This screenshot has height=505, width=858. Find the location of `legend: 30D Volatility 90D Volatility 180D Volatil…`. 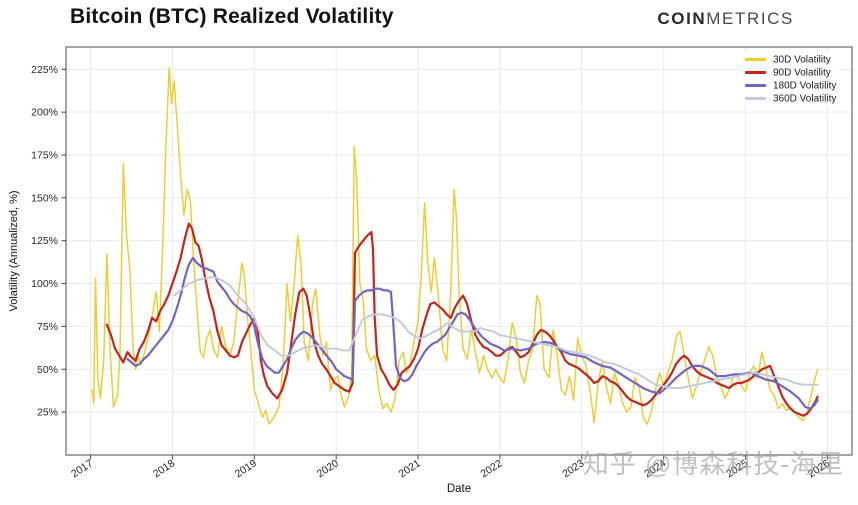

legend: 30D Volatility 90D Volatility 180D Volatil… is located at coordinates (791, 79).